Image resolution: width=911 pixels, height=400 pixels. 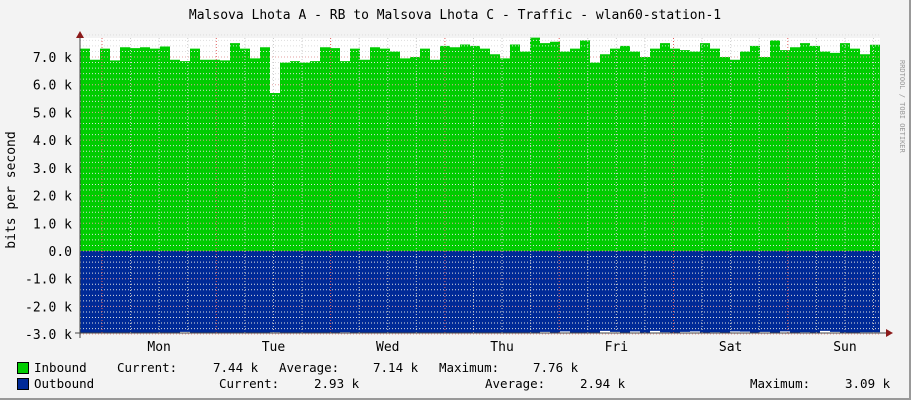 What do you see at coordinates (556, 367) in the screenshot?
I see `inbound-maximum-value: 7.76 k` at bounding box center [556, 367].